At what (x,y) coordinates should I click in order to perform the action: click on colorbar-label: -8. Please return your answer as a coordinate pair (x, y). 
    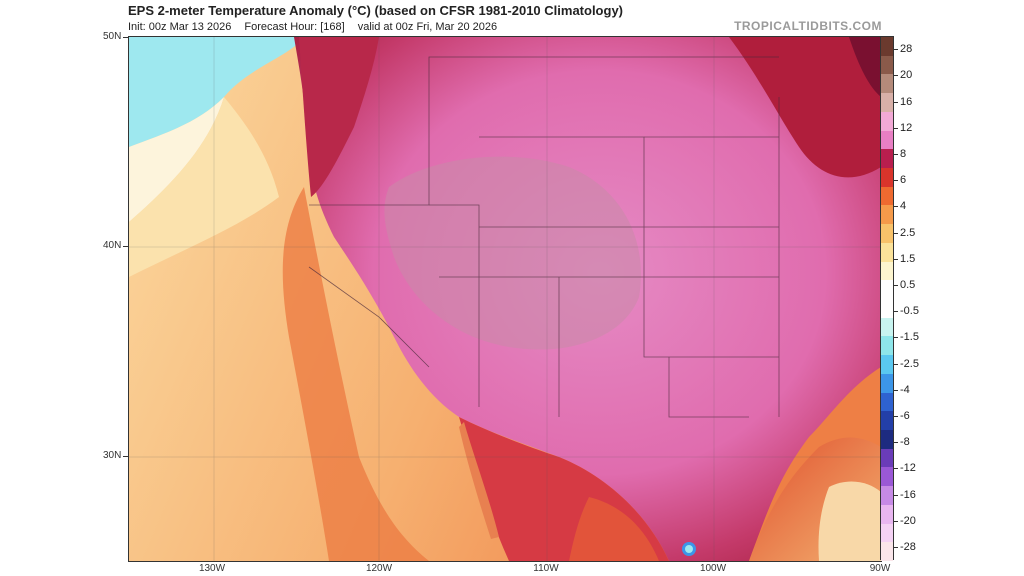
    Looking at the image, I should click on (905, 442).